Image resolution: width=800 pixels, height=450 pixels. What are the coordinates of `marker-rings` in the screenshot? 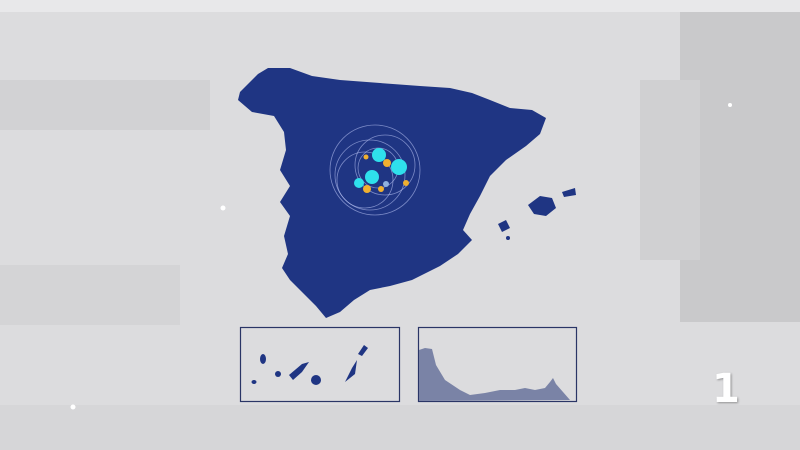 It's located at (375, 170).